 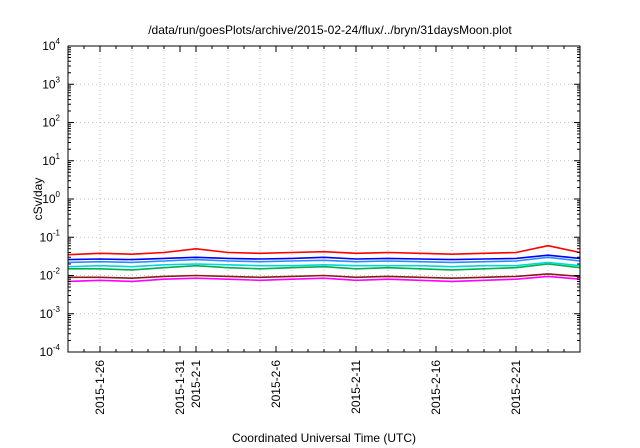 I want to click on y-tick-label: 10⁴, so click(x=51, y=45).